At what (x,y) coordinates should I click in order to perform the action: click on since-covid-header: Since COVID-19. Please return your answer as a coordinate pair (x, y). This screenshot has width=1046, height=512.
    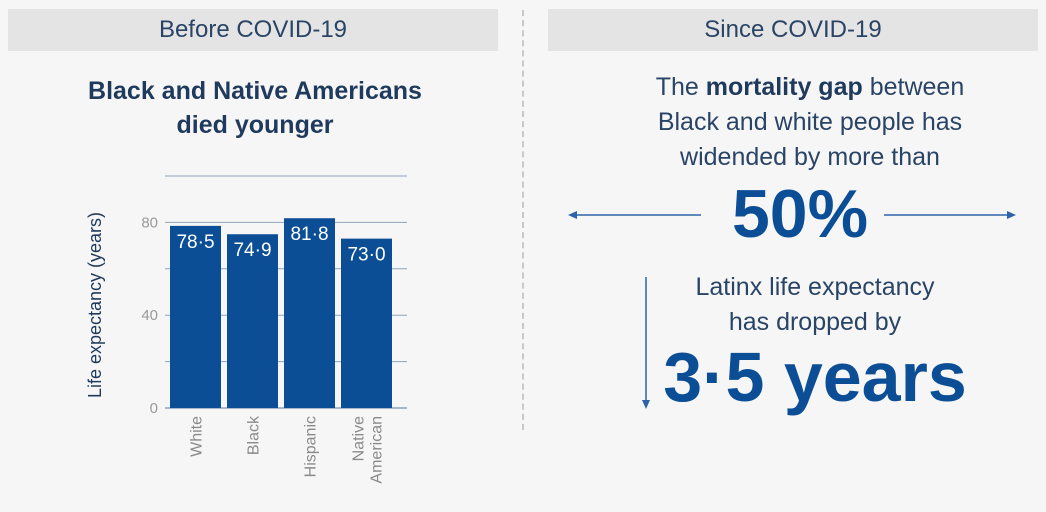
    Looking at the image, I should click on (793, 30).